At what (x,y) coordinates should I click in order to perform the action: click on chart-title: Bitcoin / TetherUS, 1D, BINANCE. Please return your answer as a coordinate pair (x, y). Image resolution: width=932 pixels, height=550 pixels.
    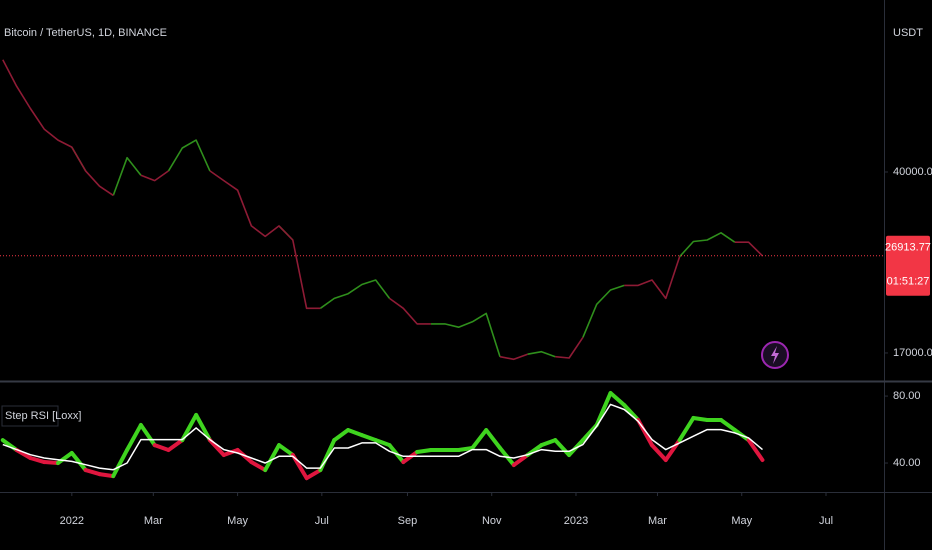
    Looking at the image, I should click on (85, 33).